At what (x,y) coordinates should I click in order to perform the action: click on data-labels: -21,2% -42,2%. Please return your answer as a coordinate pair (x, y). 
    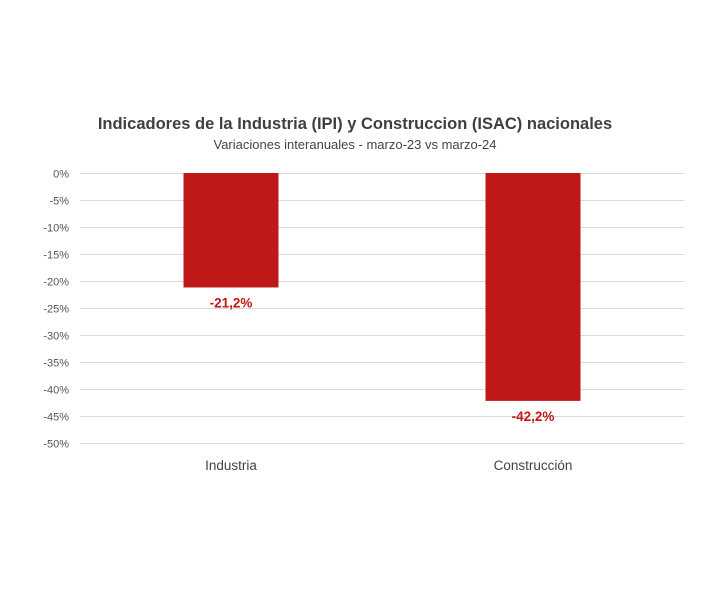
    Looking at the image, I should click on (382, 359).